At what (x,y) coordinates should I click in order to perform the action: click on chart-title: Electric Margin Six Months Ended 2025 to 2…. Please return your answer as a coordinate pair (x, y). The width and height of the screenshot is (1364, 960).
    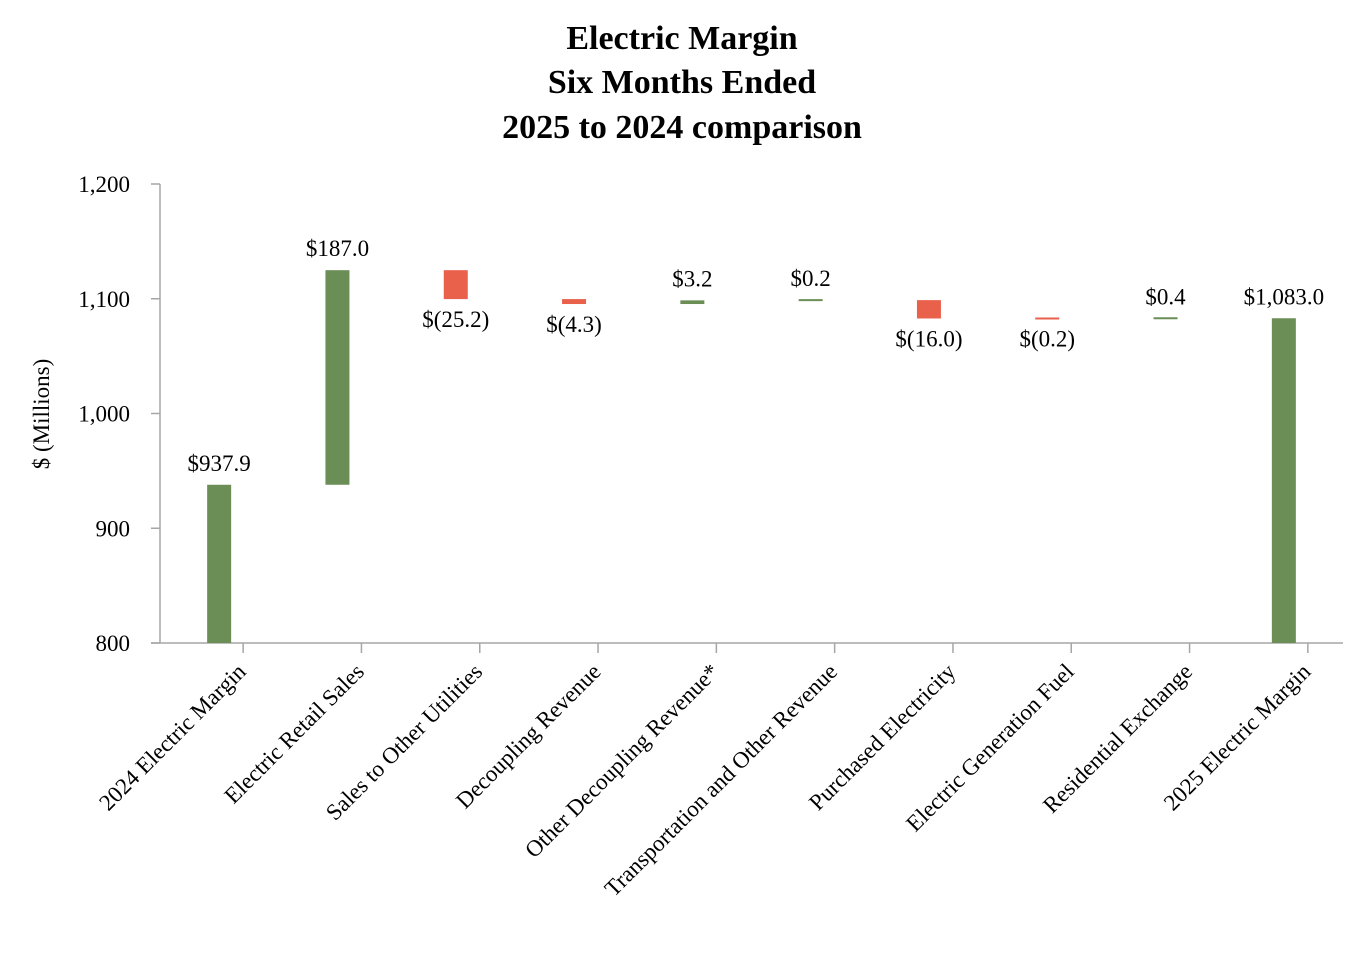
    Looking at the image, I should click on (682, 83).